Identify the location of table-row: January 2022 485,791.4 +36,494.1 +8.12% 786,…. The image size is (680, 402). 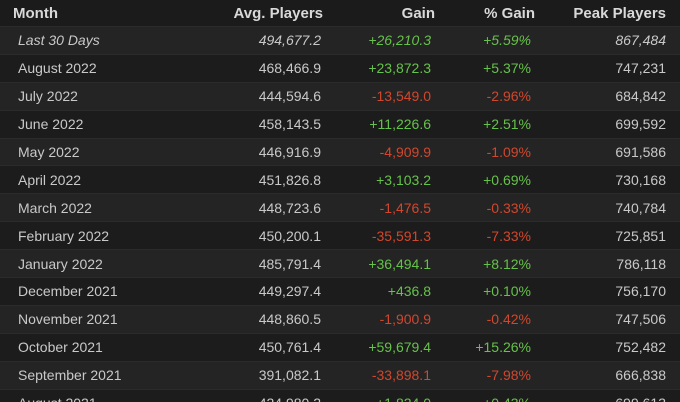
(340, 263).